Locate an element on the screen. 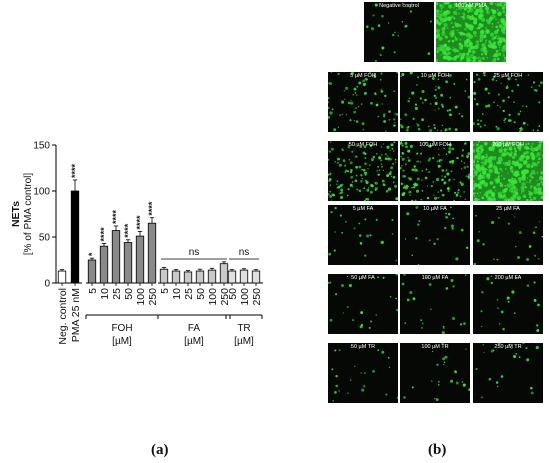 Image resolution: width=550 pixels, height=463 pixels. group-name-0: FOH is located at coordinates (121, 328).